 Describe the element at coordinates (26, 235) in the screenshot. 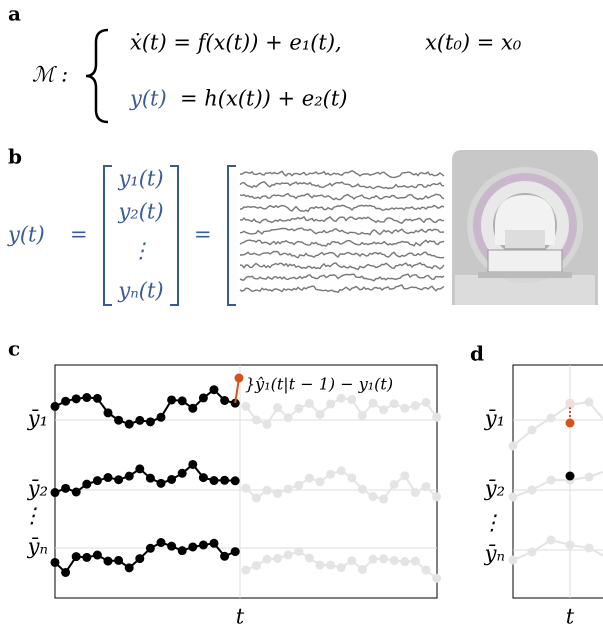

I see `signal-lhs: y(t)` at that location.